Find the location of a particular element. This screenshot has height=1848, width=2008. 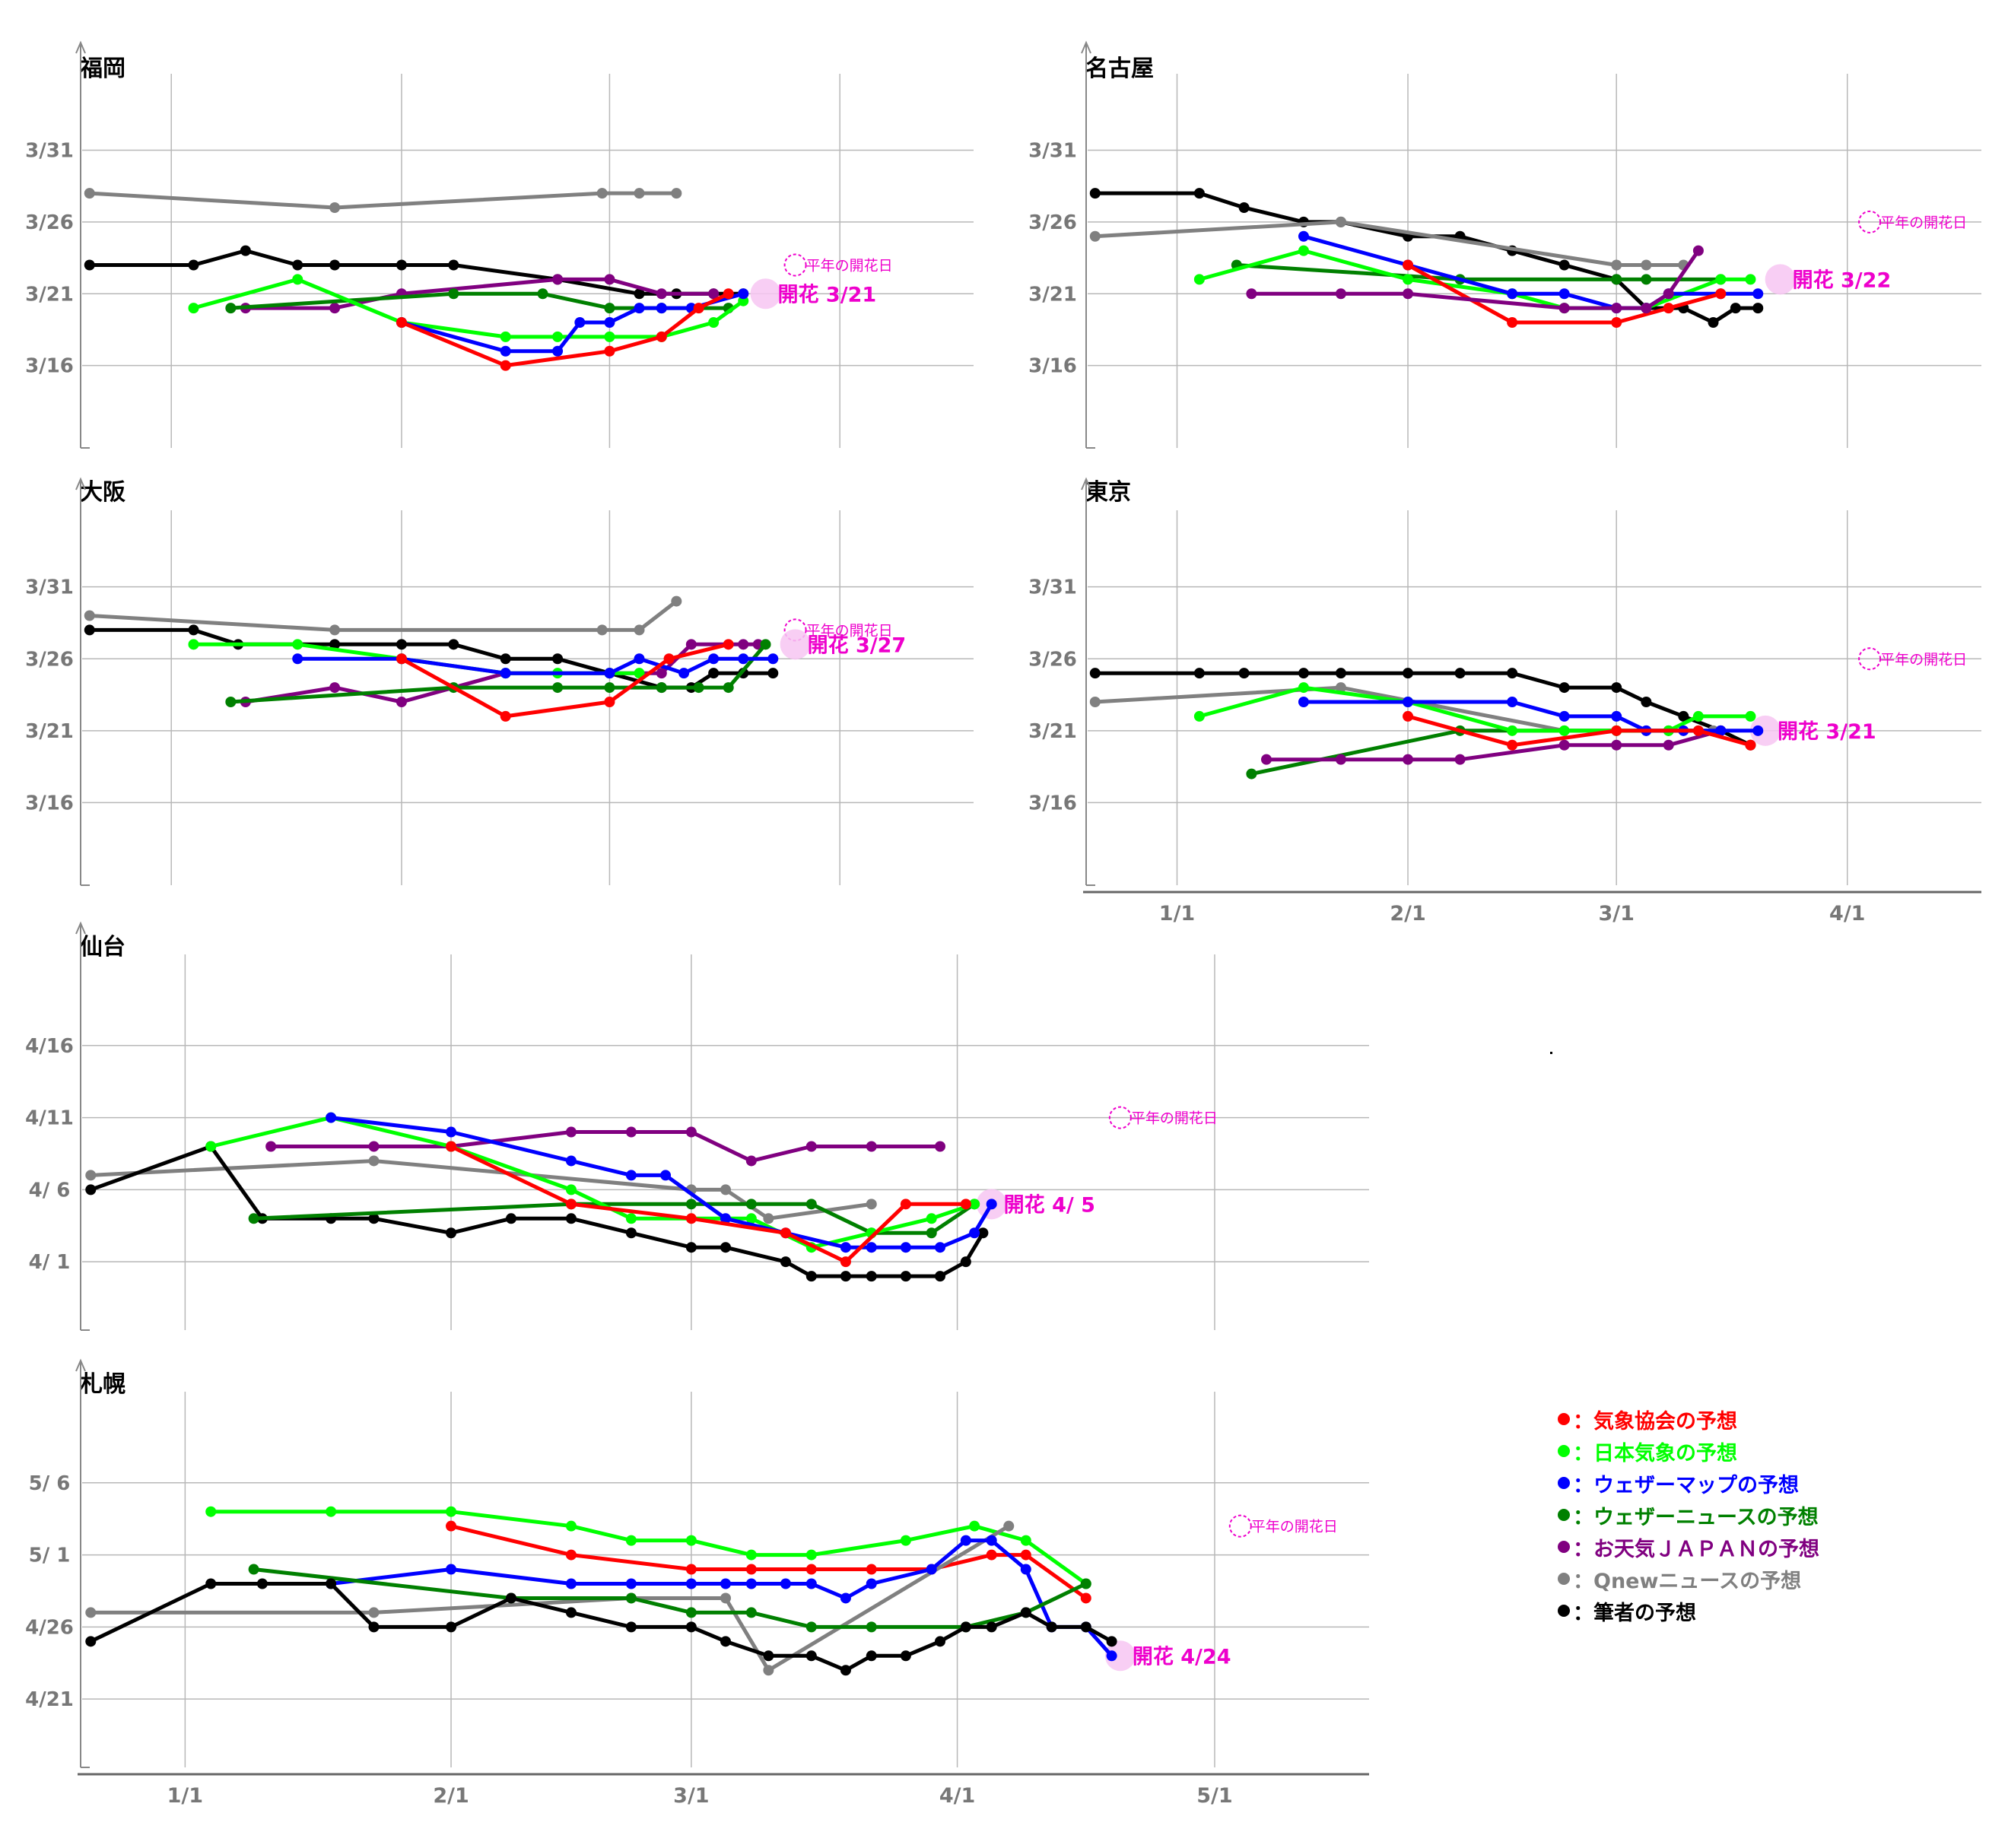

series-author is located at coordinates (601, 1627).